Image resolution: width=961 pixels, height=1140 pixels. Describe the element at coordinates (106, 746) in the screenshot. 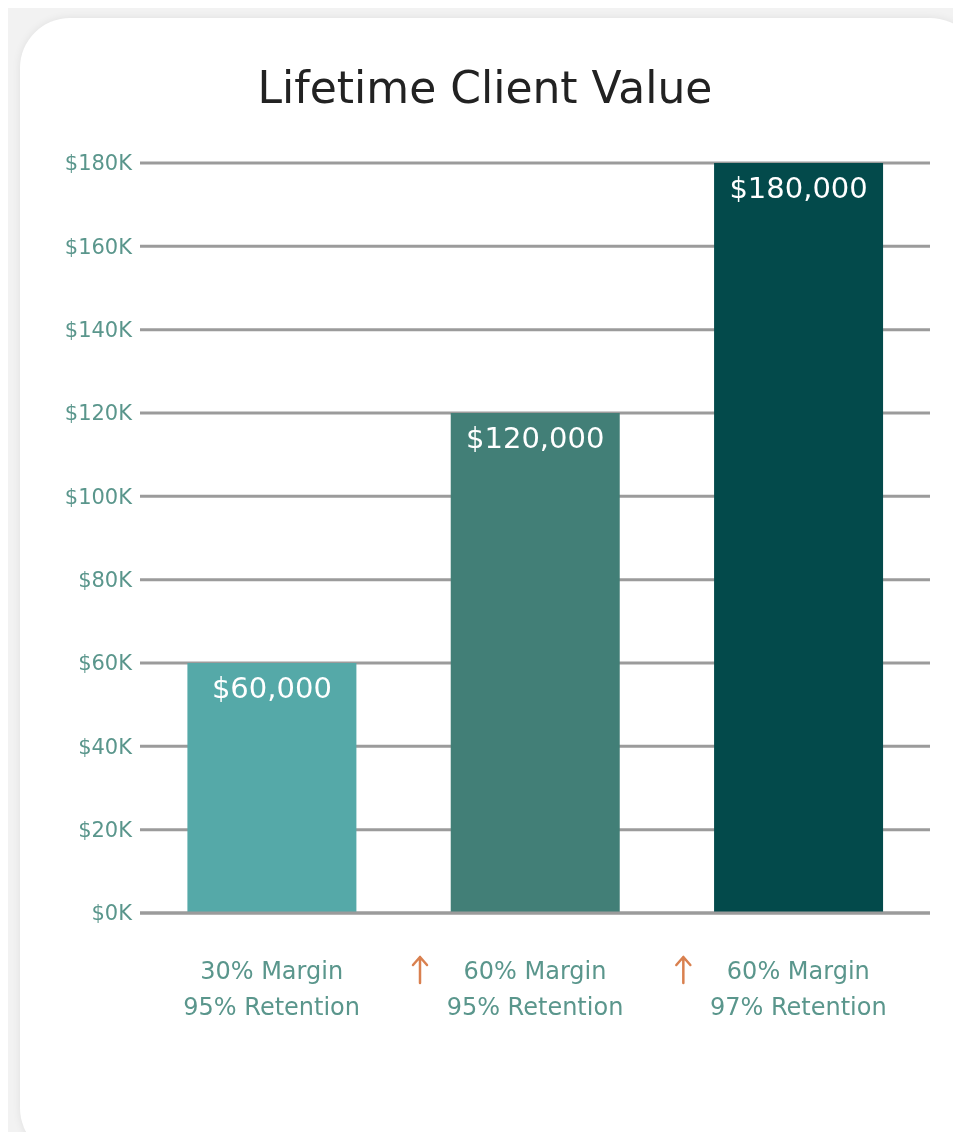

I see `y-tick-label: $40K` at that location.